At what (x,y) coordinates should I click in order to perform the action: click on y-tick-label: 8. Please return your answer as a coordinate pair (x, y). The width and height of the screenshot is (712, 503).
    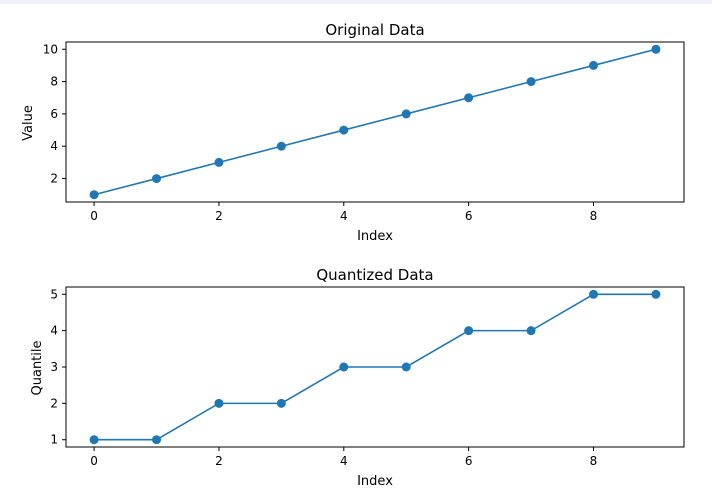
    Looking at the image, I should click on (54, 82).